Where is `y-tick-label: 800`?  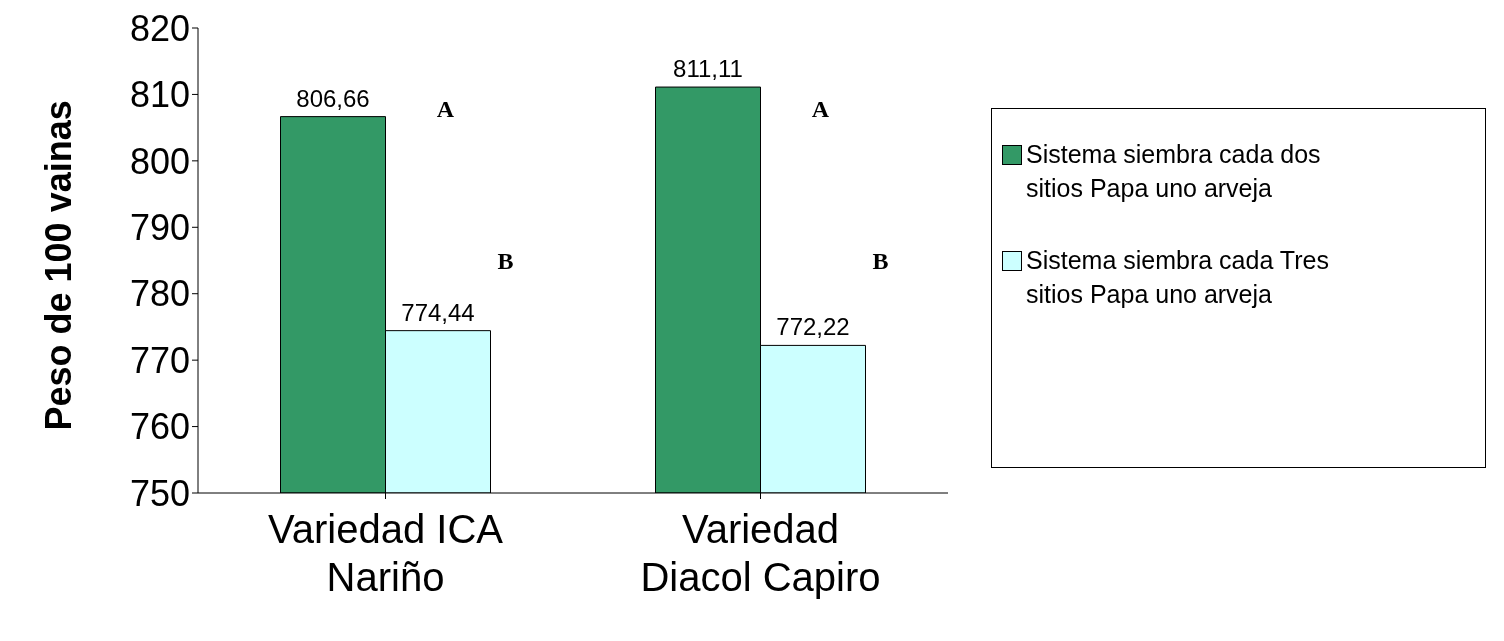
y-tick-label: 800 is located at coordinates (159, 161).